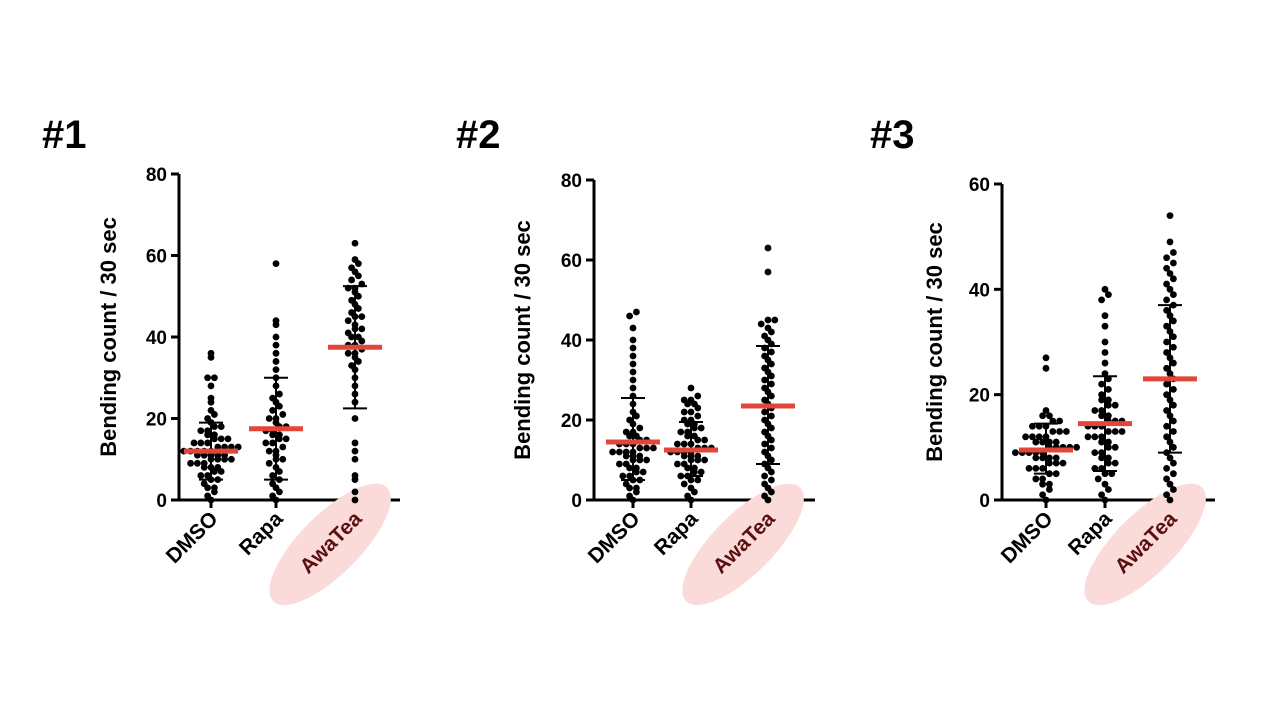  Describe the element at coordinates (156, 420) in the screenshot. I see `y-tick-label: 20` at that location.